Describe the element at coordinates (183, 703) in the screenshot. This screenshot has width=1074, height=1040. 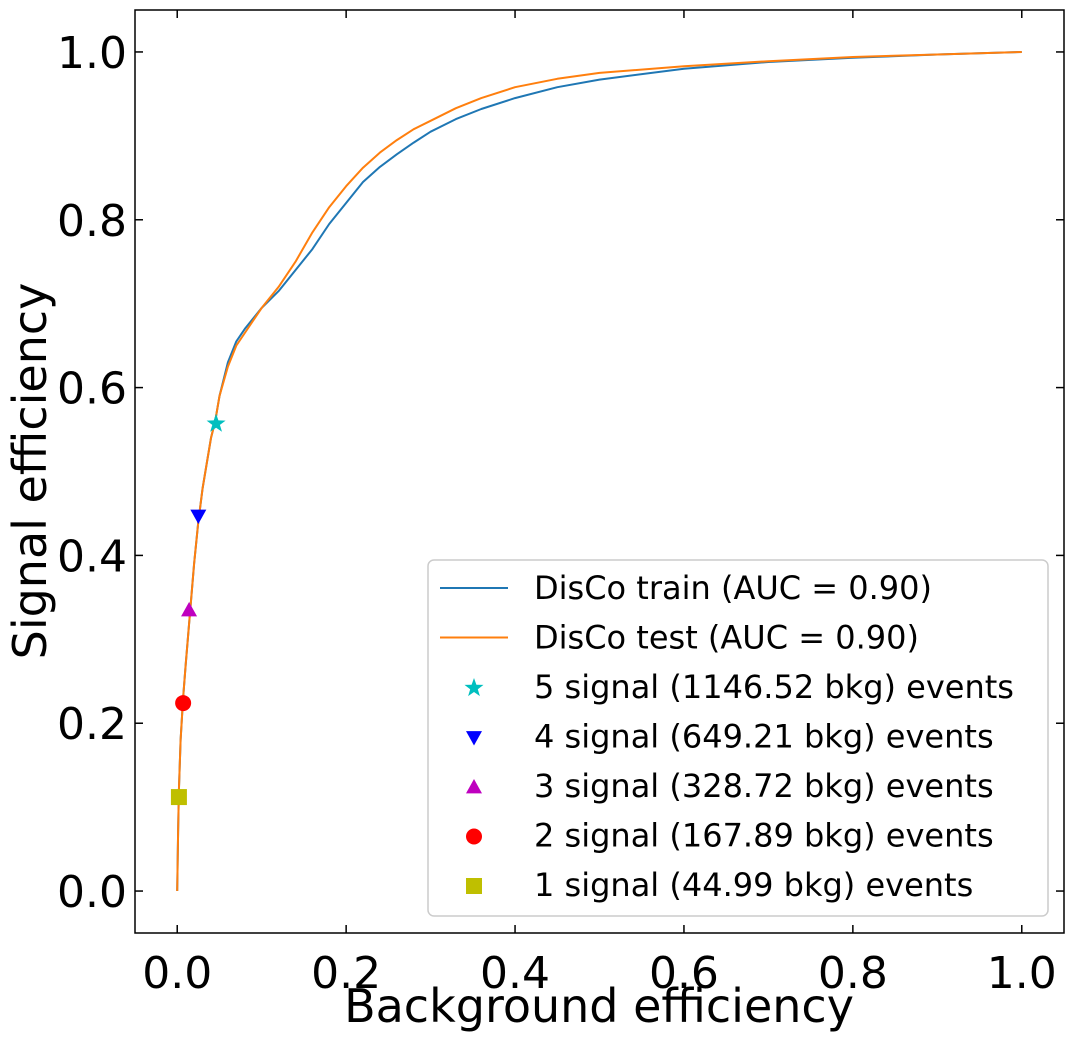
I see `marker-circle` at that location.